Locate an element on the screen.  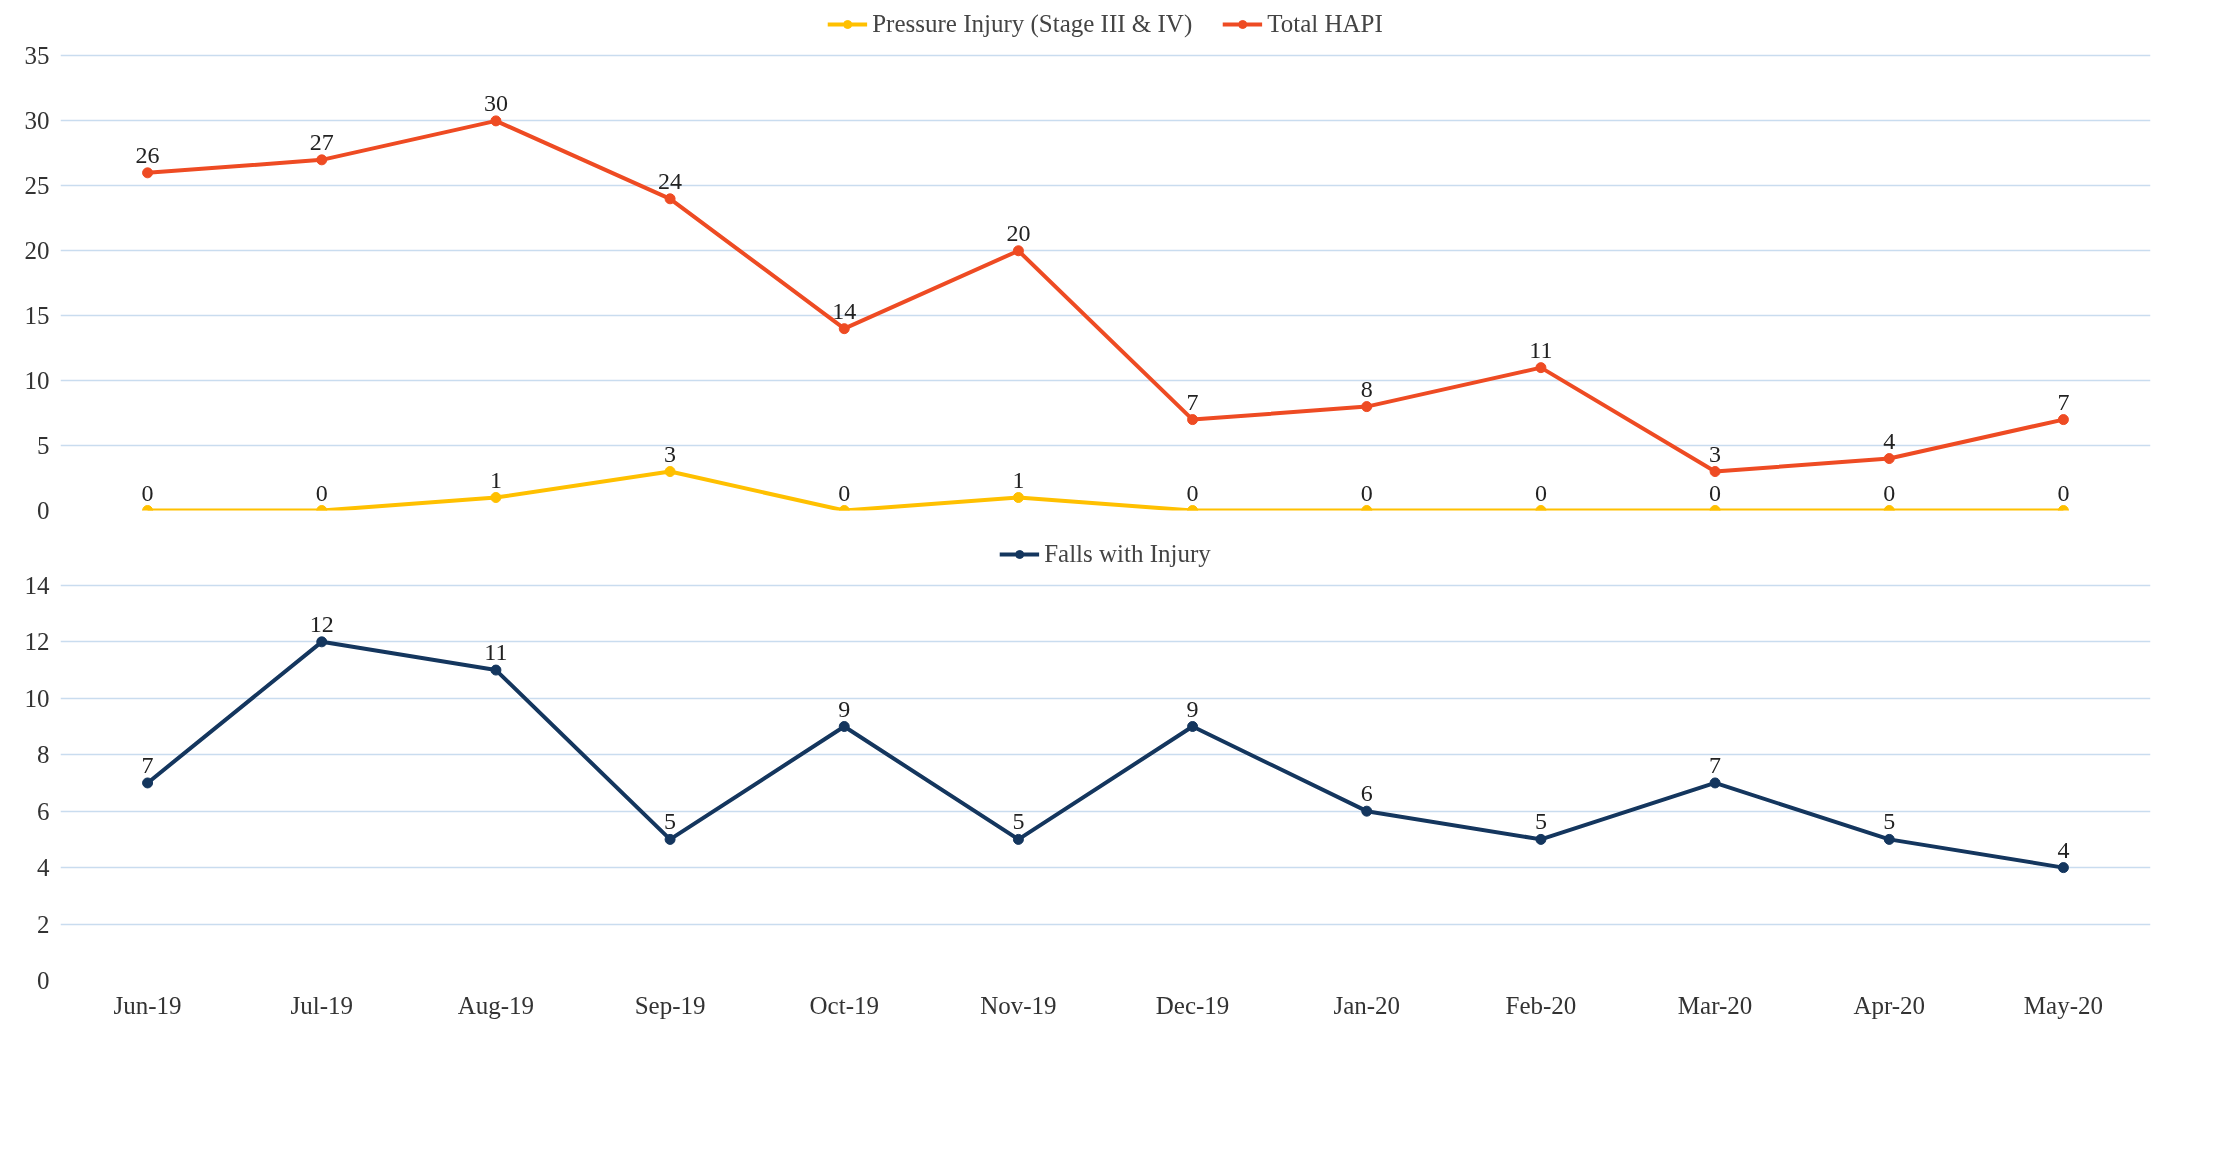
x-tick-label: Jul-19 is located at coordinates (321, 1005).